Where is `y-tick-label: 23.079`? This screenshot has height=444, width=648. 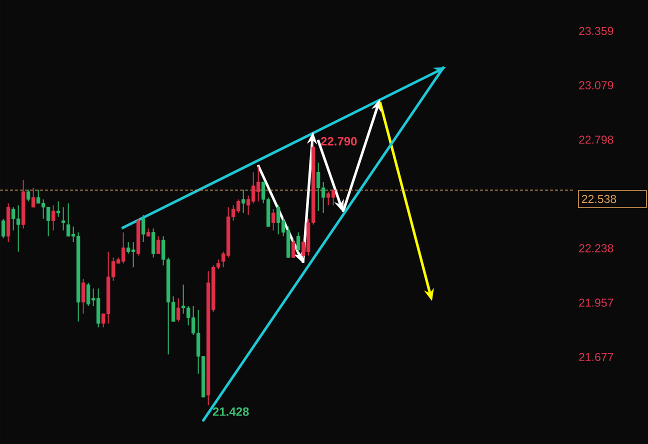 y-tick-label: 23.079 is located at coordinates (596, 85).